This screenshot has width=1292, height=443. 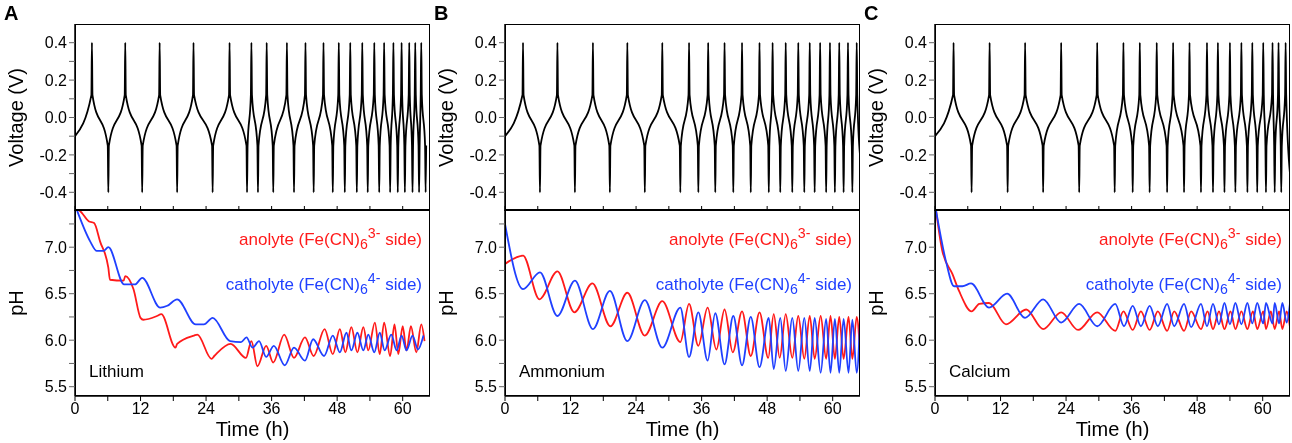 What do you see at coordinates (441, 13) in the screenshot?
I see `chart-title: B` at bounding box center [441, 13].